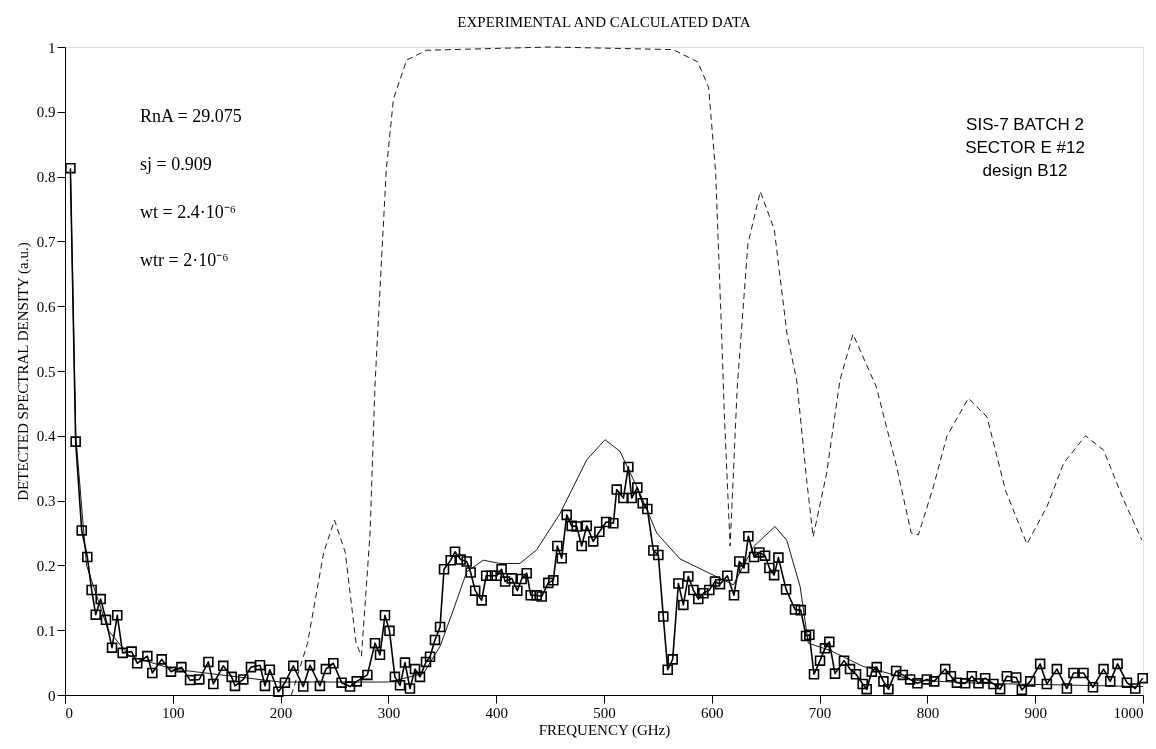  Describe the element at coordinates (46, 501) in the screenshot. I see `y-tick-label: 0.3` at that location.